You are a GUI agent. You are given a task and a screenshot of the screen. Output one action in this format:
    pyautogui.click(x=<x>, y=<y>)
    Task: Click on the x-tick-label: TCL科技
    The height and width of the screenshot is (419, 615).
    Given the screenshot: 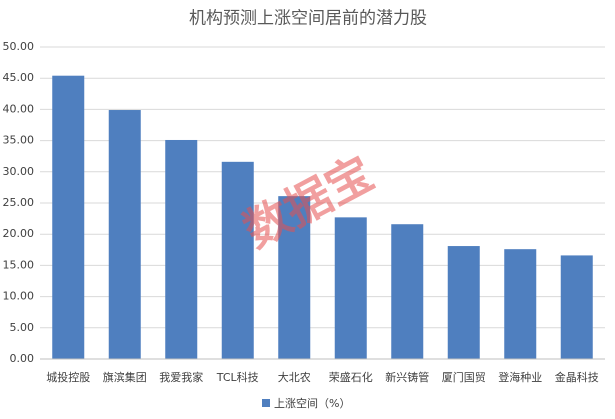 What is the action you would take?
    pyautogui.click(x=237, y=377)
    